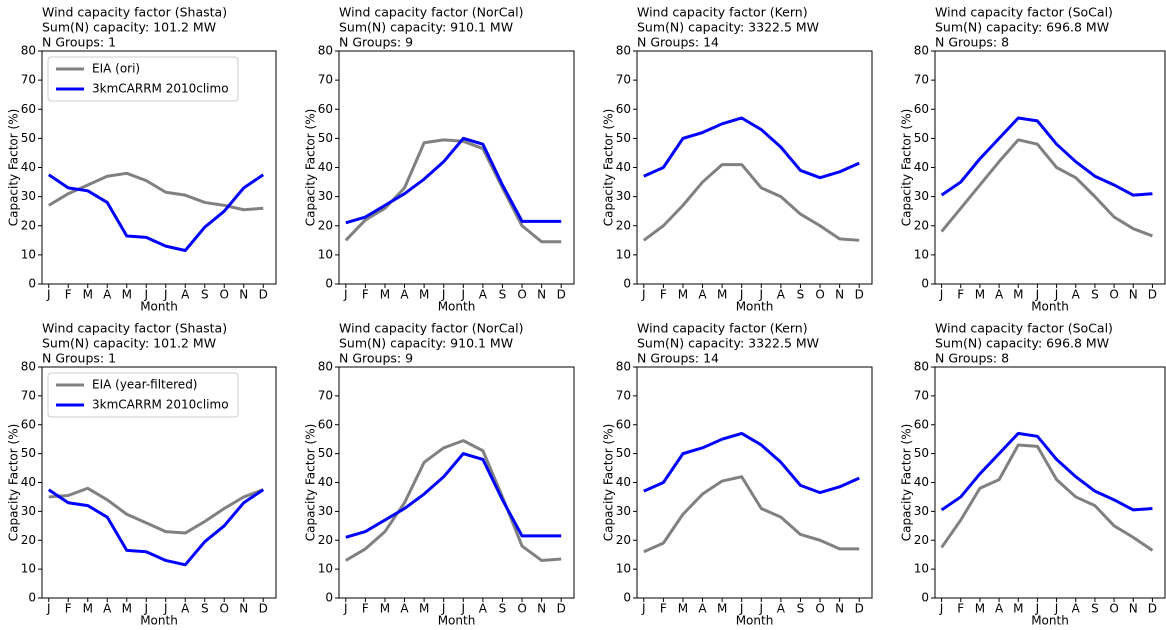 This screenshot has height=630, width=1166. What do you see at coordinates (134, 12) in the screenshot?
I see `subplot-title: Wind capacity factor (Shasta)` at bounding box center [134, 12].